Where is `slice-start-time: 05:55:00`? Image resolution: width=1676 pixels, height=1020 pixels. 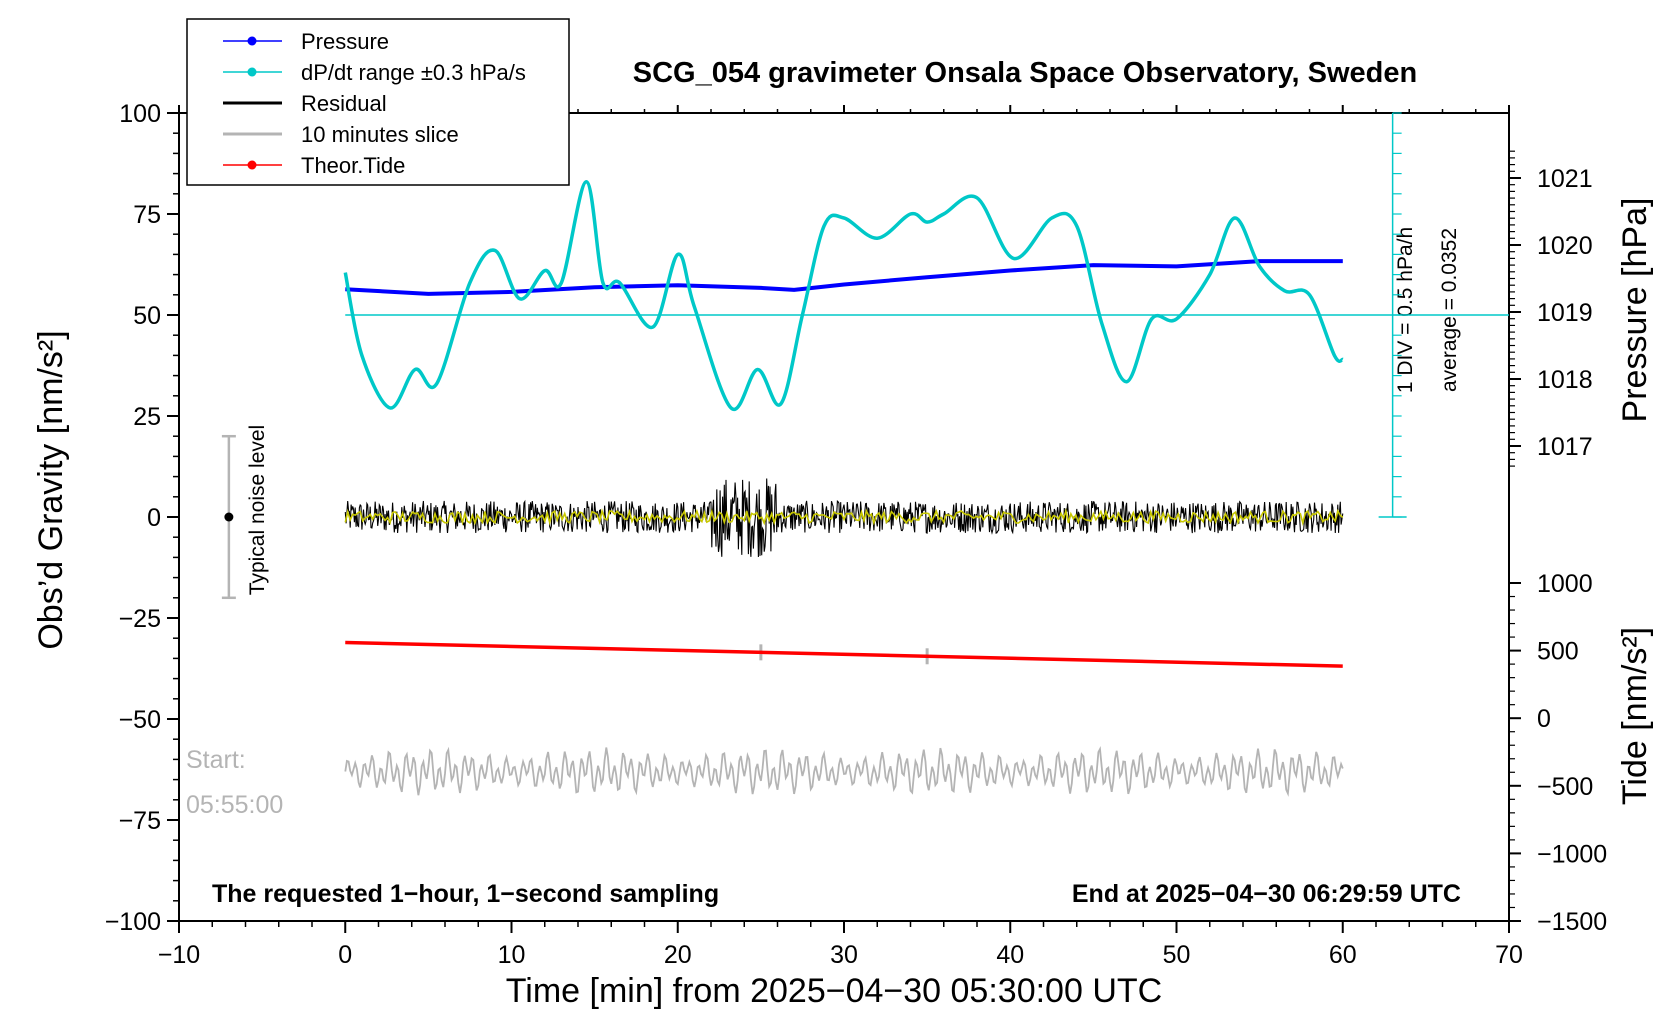
slice-start-time: 05:55:00 is located at coordinates (234, 805).